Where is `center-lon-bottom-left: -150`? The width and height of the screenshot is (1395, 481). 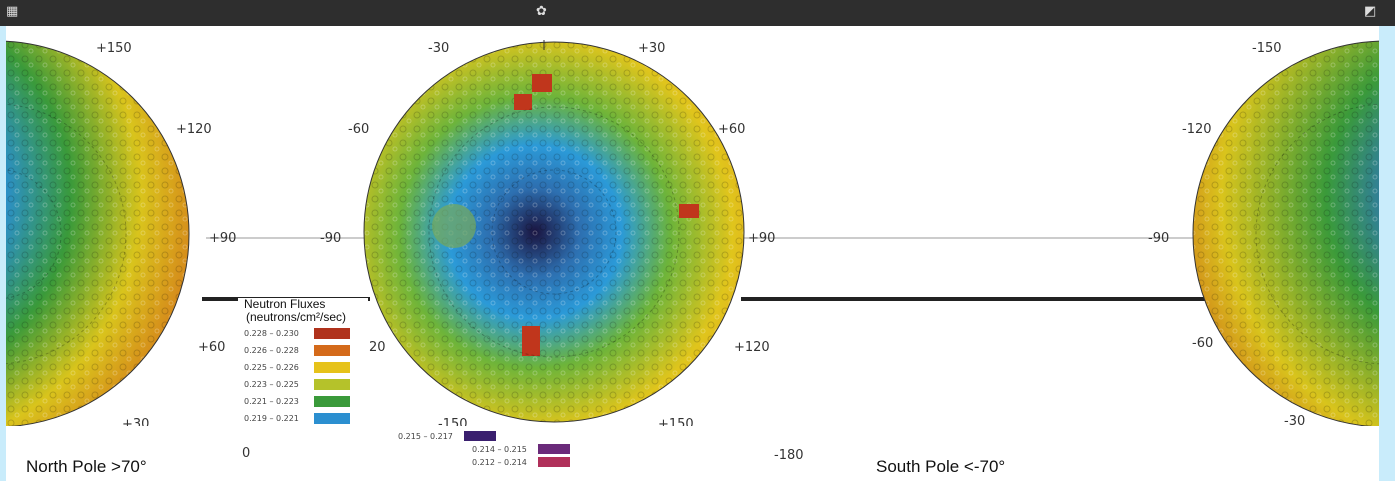
center-lon-bottom-left: -150 is located at coordinates (453, 421).